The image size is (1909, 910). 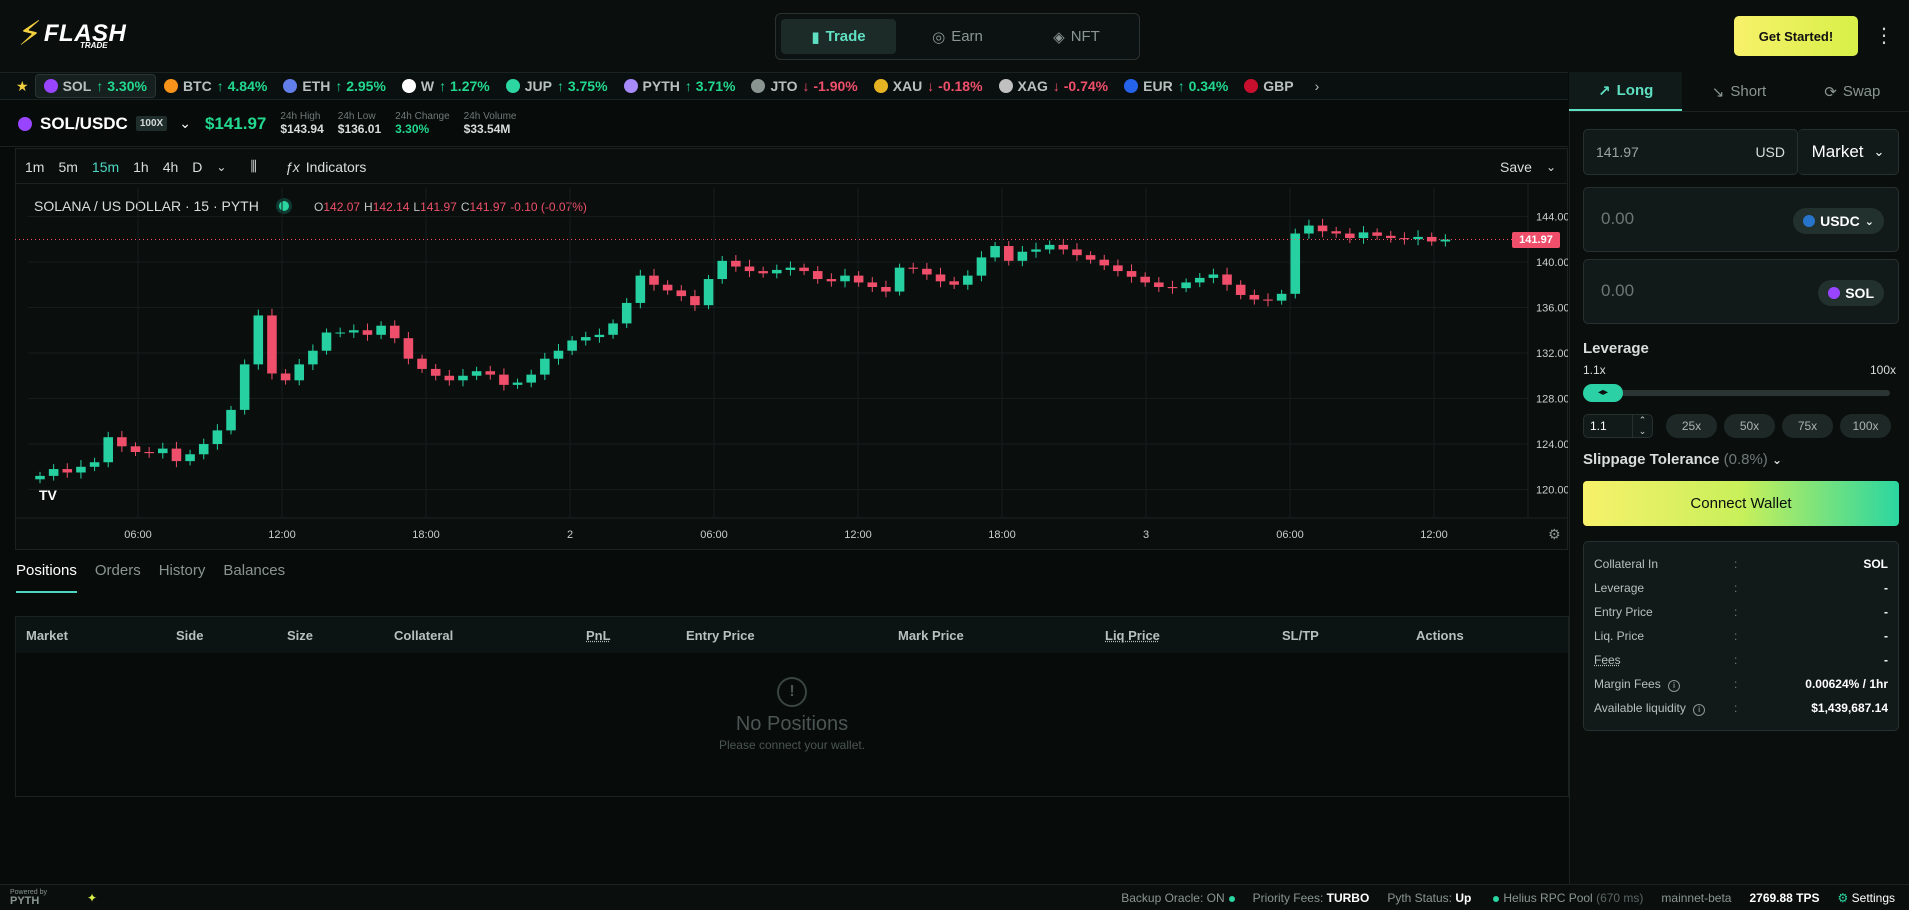 What do you see at coordinates (1054, 86) in the screenshot?
I see `ticker-item: XAG ↓ -0.74%` at bounding box center [1054, 86].